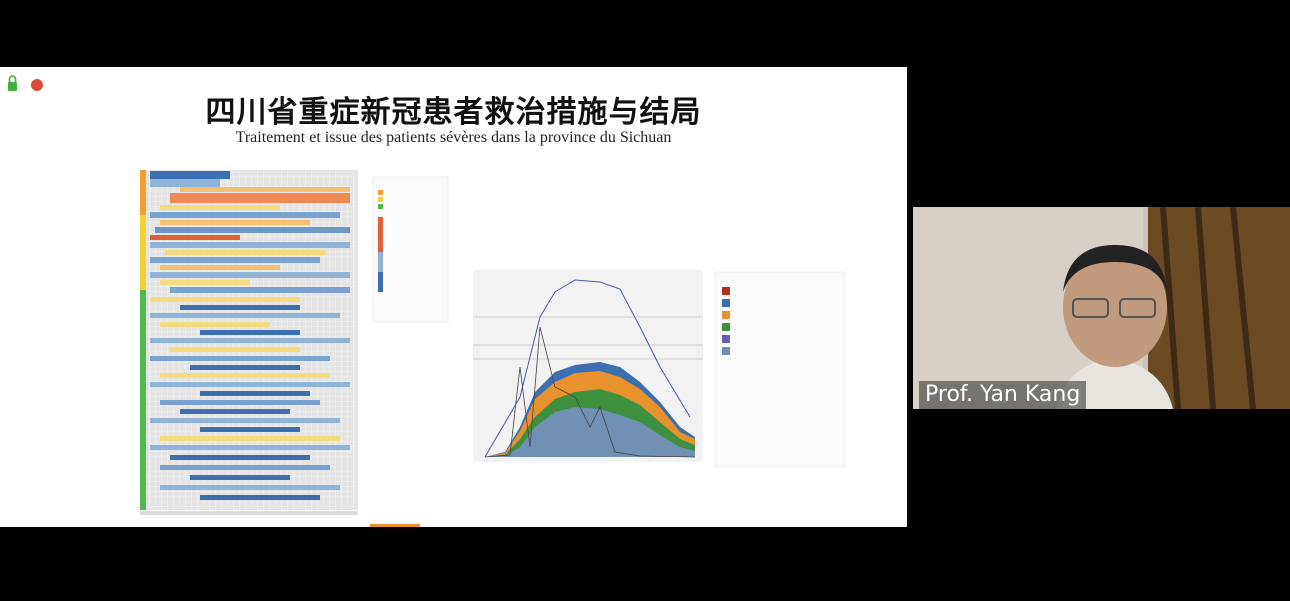 This screenshot has width=1290, height=601. Describe the element at coordinates (1003, 395) in the screenshot. I see `participant-name: Prof. Yan Kang` at that location.